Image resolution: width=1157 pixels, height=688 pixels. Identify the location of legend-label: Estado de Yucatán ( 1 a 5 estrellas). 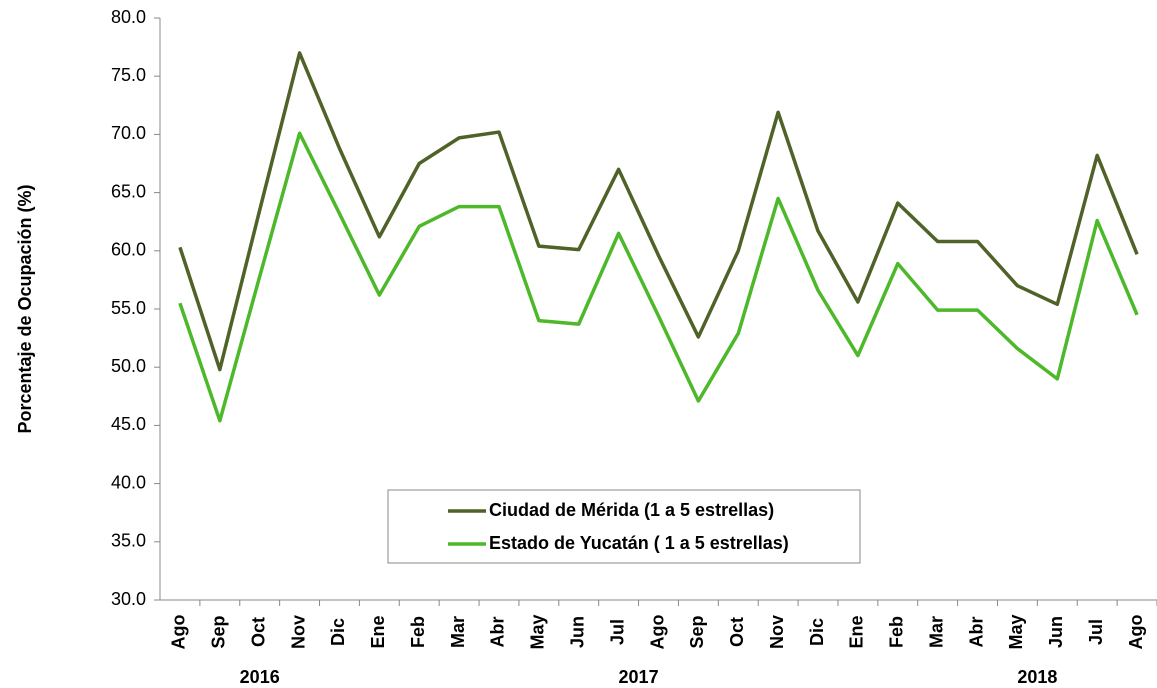
(639, 543).